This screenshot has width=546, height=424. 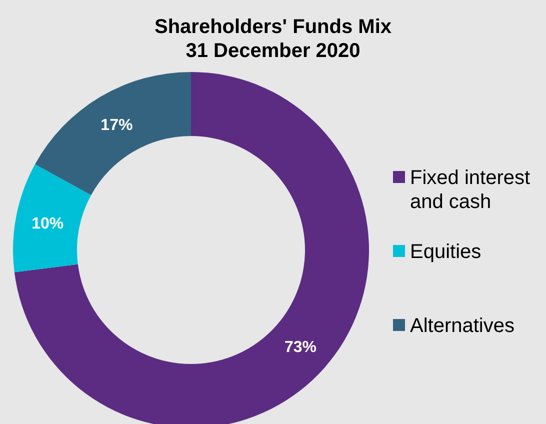 I want to click on legend-label: Fixed interest and cash, so click(x=470, y=190).